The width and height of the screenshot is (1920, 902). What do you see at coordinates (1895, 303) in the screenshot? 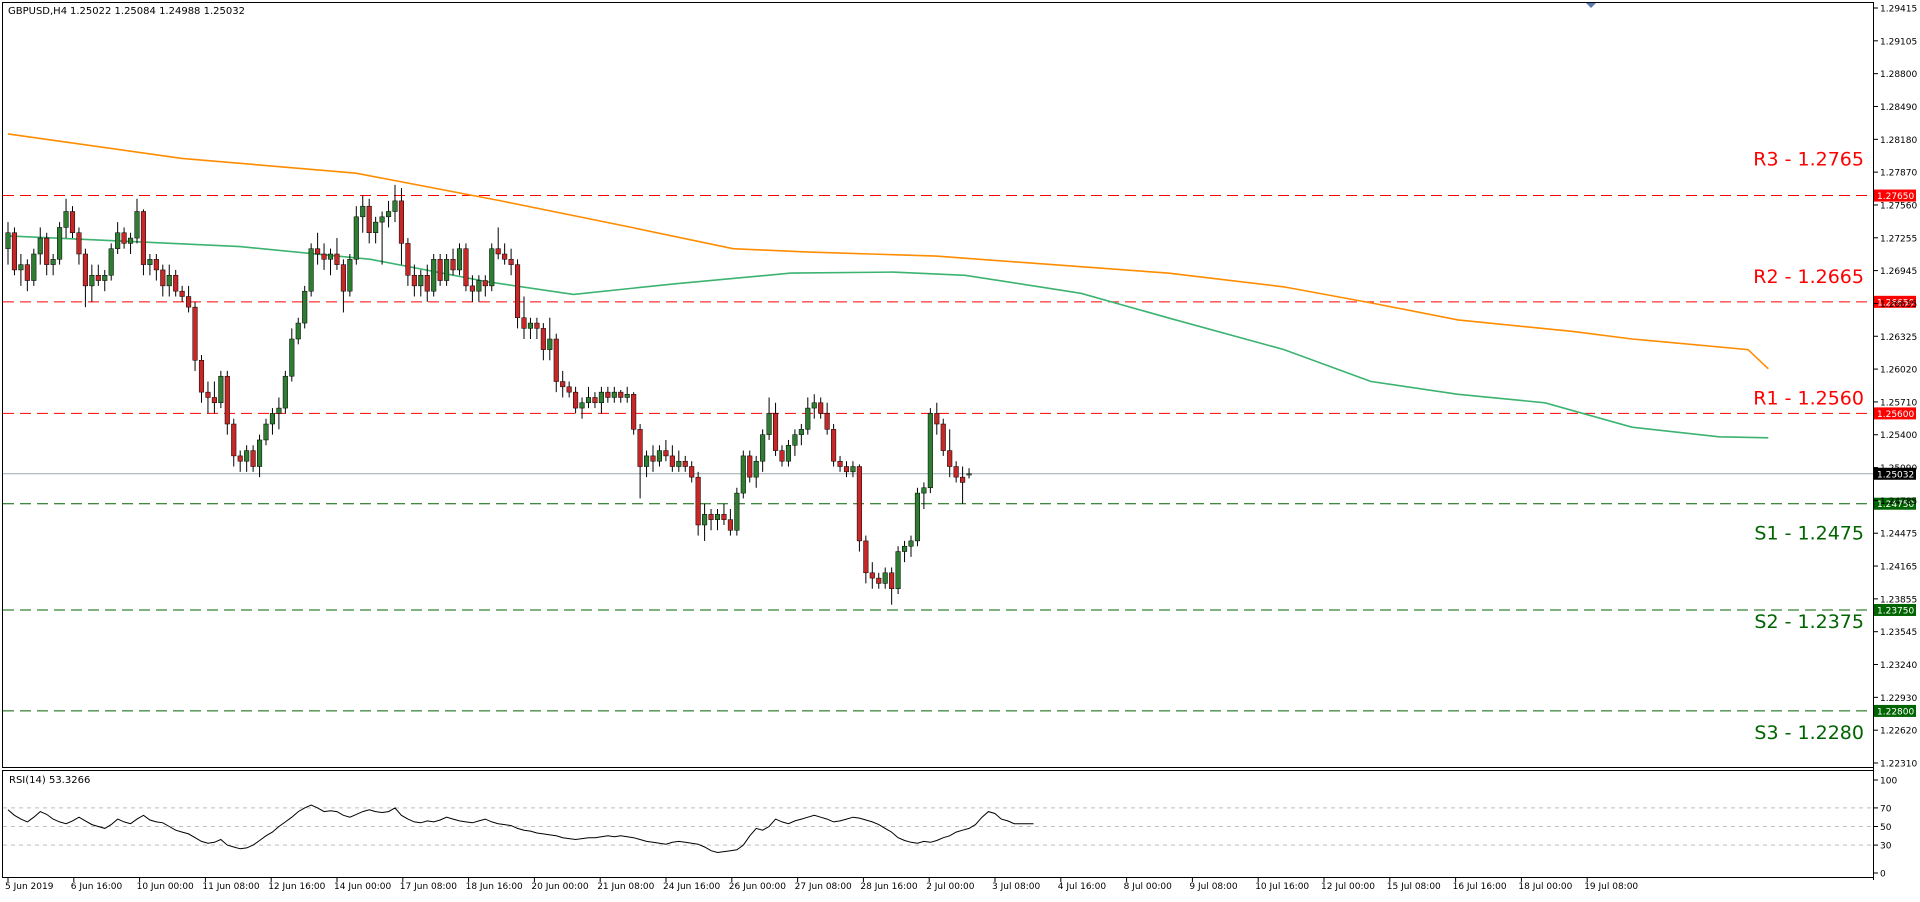
I see `level-price-tag-text: 1.26650` at bounding box center [1895, 303].